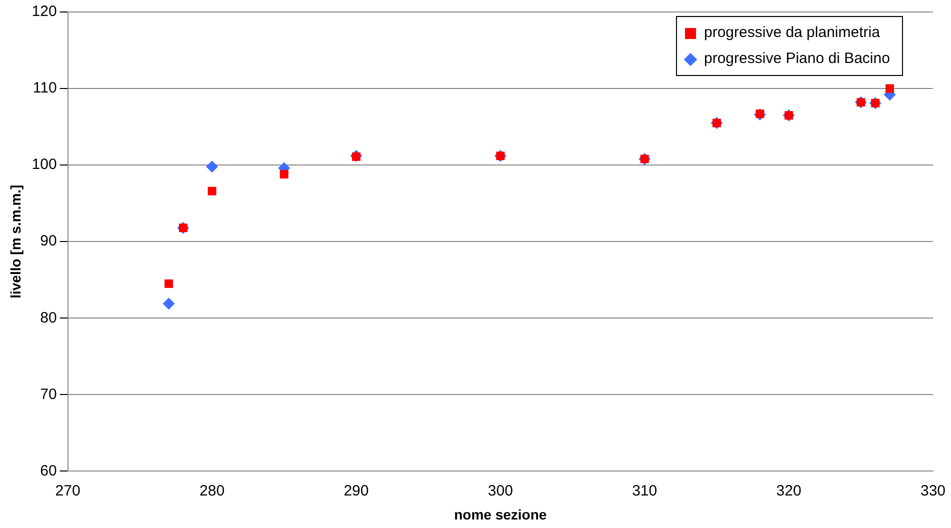 Image resolution: width=951 pixels, height=528 pixels. Describe the element at coordinates (15, 241) in the screenshot. I see `y-axis-title: livello [m s.m.m.]` at that location.